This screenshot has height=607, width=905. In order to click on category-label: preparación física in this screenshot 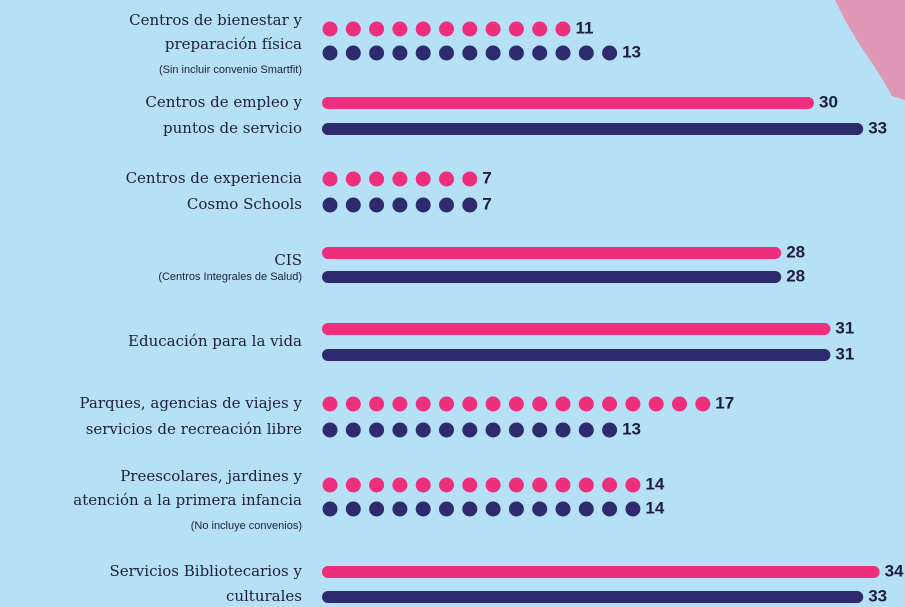, I will do `click(233, 44)`.